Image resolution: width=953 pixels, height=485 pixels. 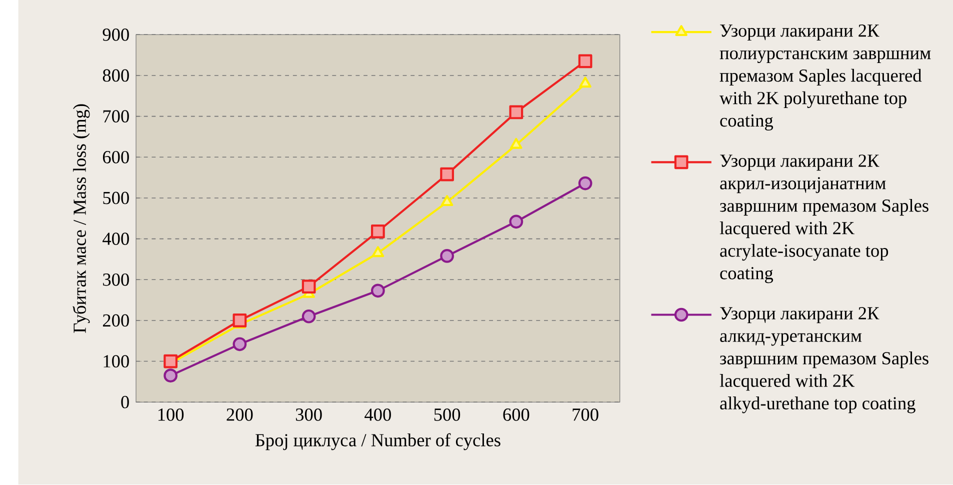 What do you see at coordinates (115, 35) in the screenshot?
I see `y-tick-label: 900` at bounding box center [115, 35].